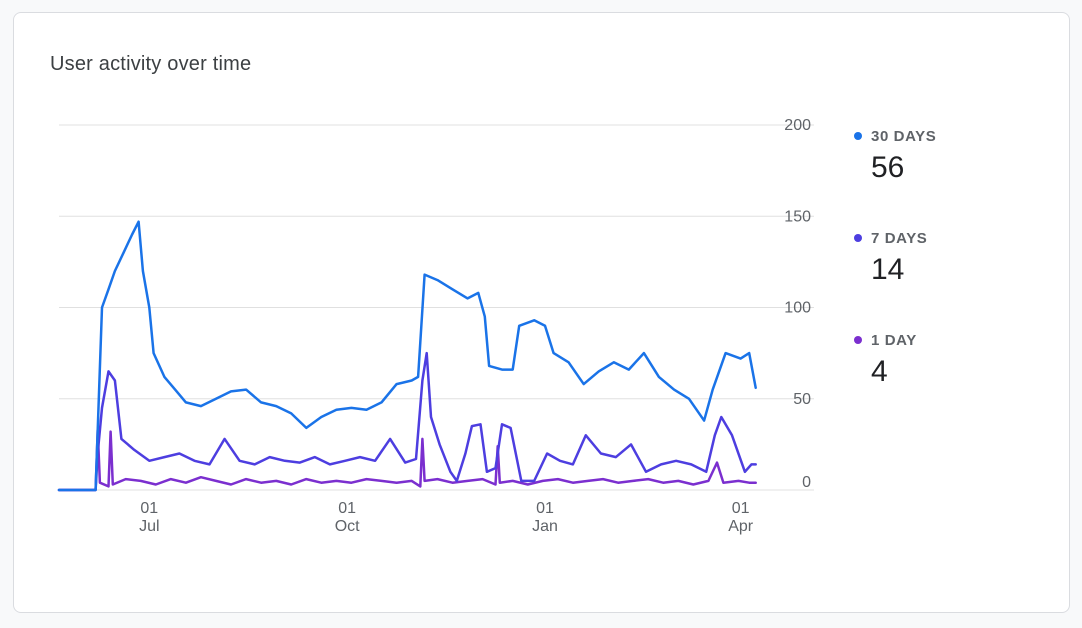  I want to click on legend-item-7-days: 7 DAYS 14, so click(944, 278).